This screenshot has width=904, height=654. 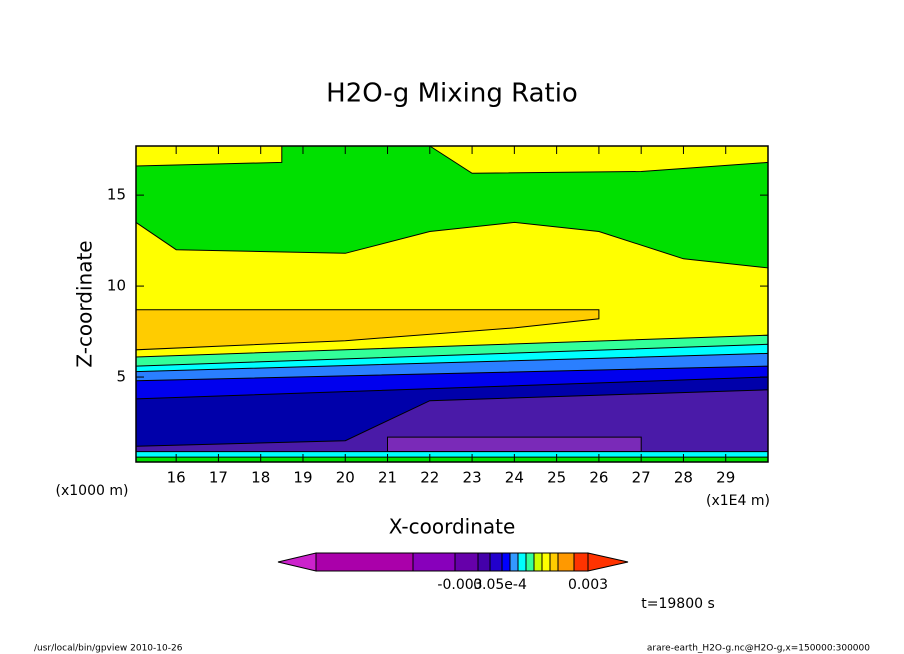 What do you see at coordinates (429, 478) in the screenshot?
I see `x-tick-label: 22` at bounding box center [429, 478].